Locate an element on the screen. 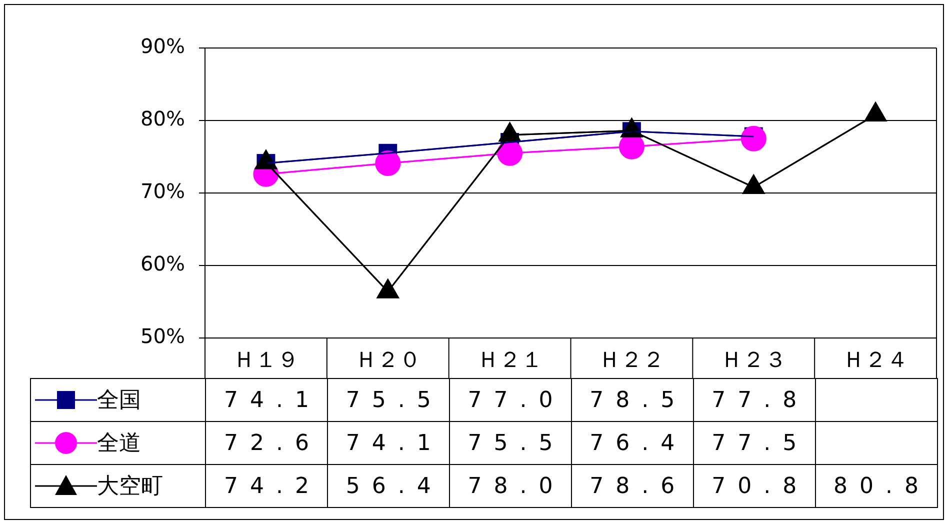  y-tick-label: 80% is located at coordinates (162, 118).